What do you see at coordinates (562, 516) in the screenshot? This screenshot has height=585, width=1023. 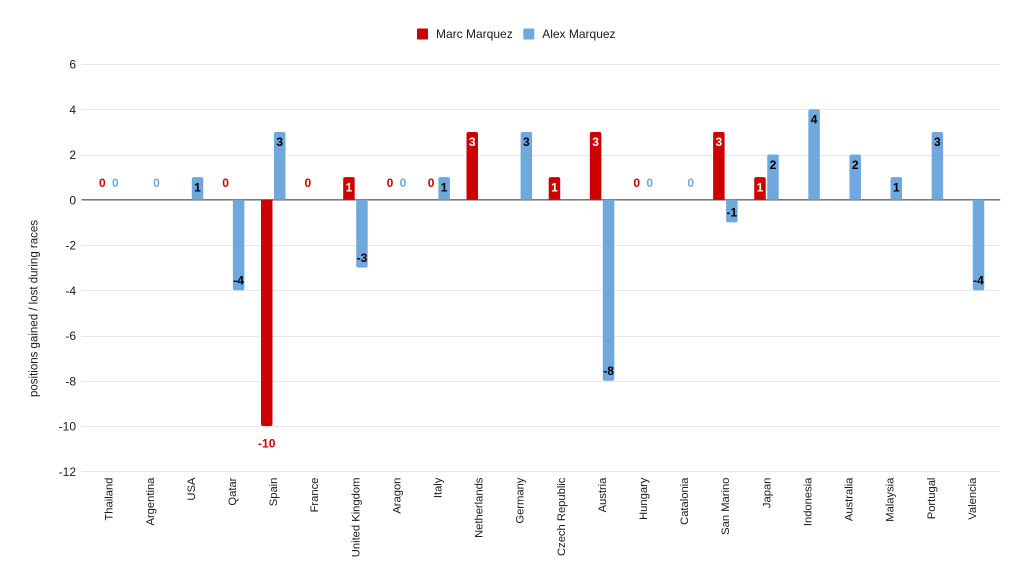 I see `svg-text: Czech Republic` at bounding box center [562, 516].